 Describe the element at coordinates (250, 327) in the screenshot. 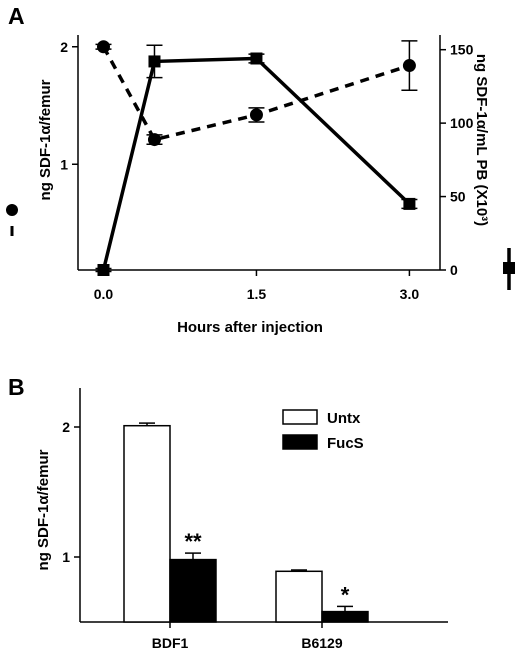

I see `panel-a-x-axis-label: Hours after injection` at that location.